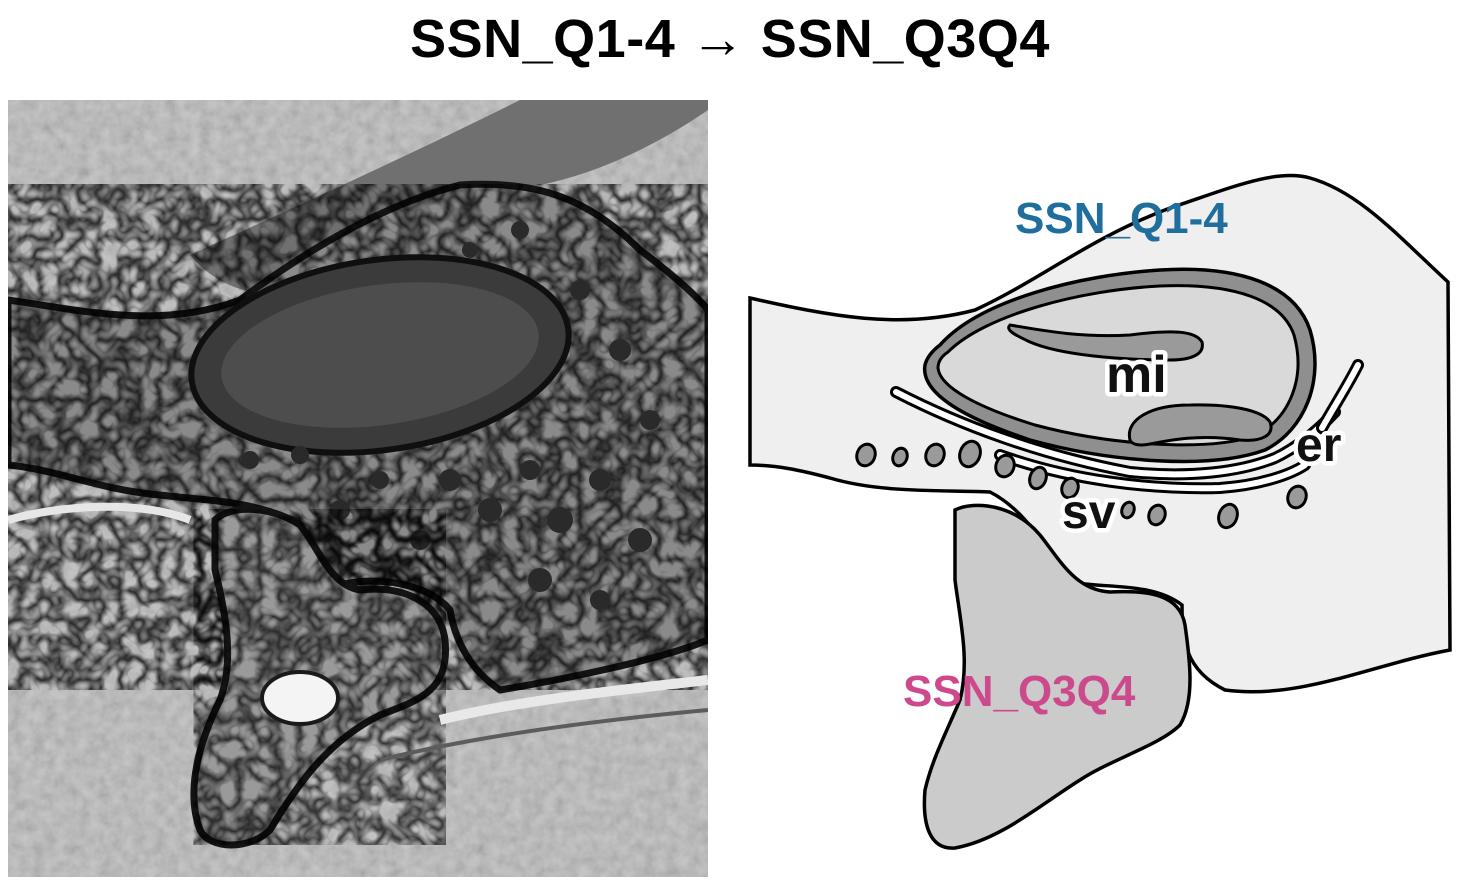 The width and height of the screenshot is (1460, 885). What do you see at coordinates (1081, 484) in the screenshot?
I see `synaptic-vesicles` at bounding box center [1081, 484].